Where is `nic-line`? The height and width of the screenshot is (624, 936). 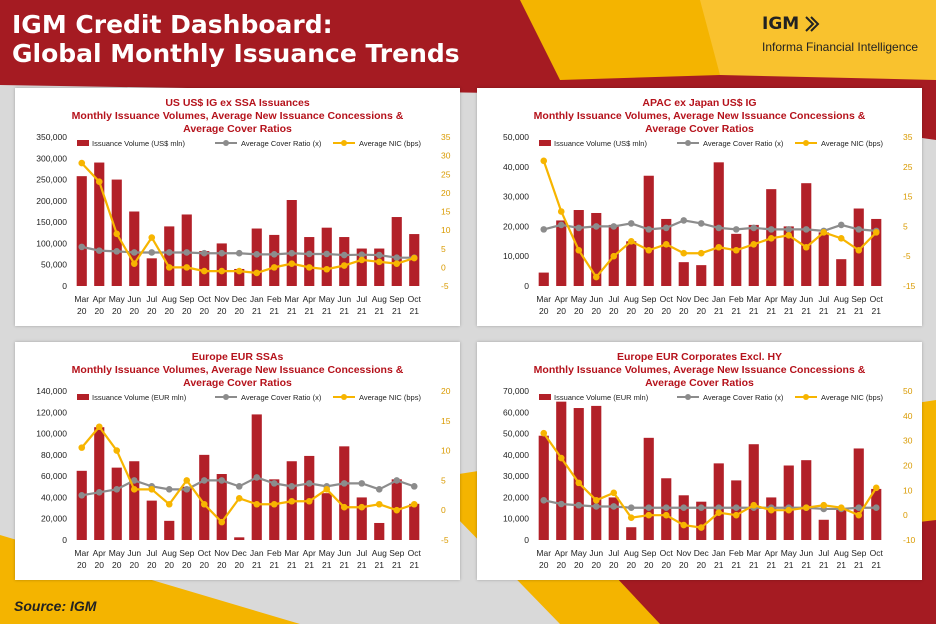
nic-line is located at coordinates (710, 219).